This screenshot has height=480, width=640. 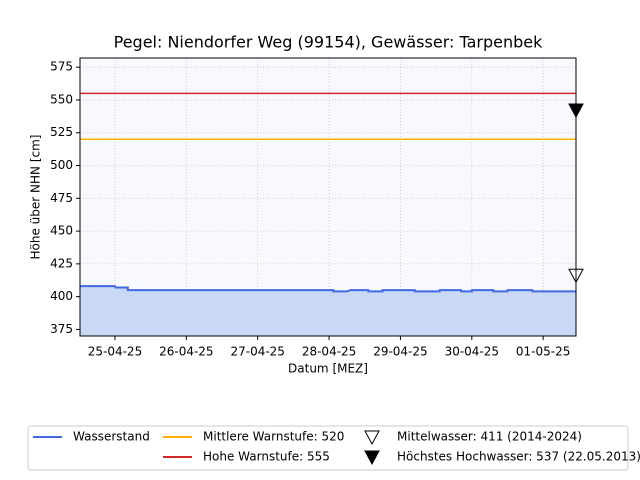 I want to click on y-tick-label: 450, so click(x=61, y=231).